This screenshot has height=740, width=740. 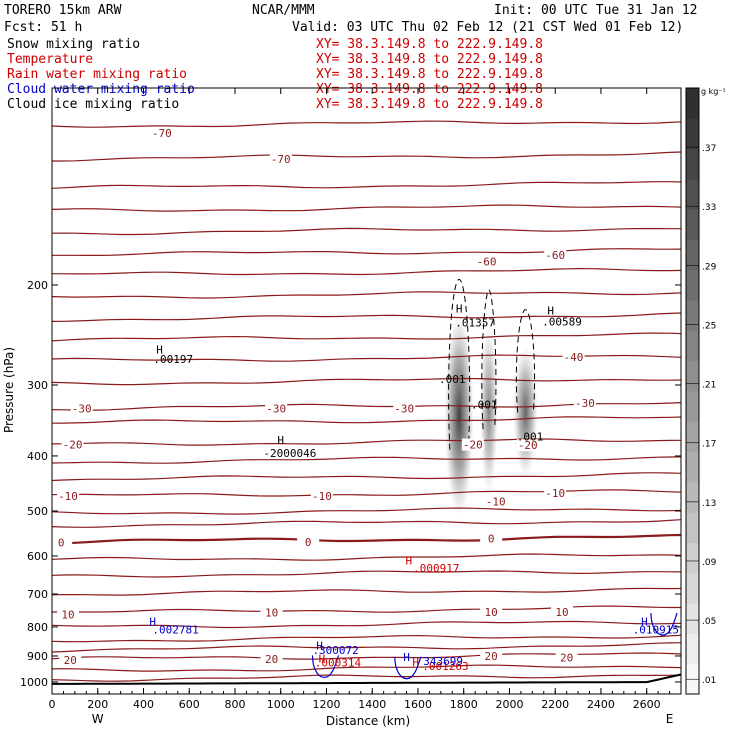 What do you see at coordinates (43, 27) in the screenshot?
I see `fcst-label: Fcst: 51 h` at bounding box center [43, 27].